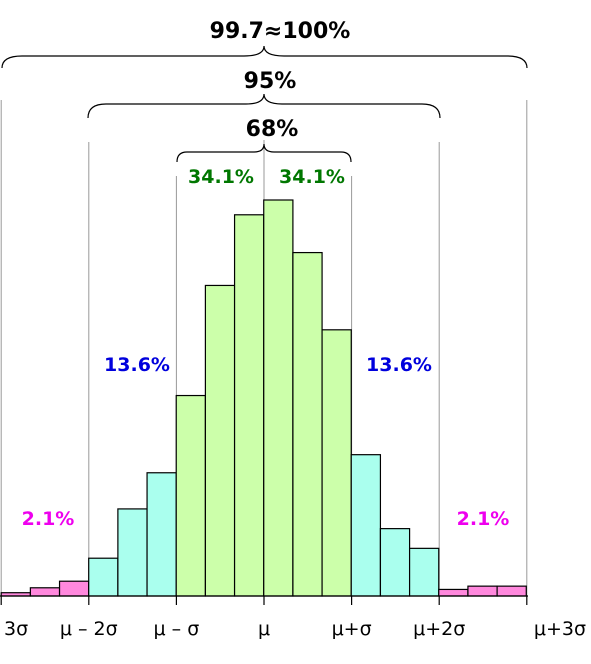 The height and width of the screenshot is (664, 591). Describe the element at coordinates (137, 365) in the screenshot. I see `percent-label-mid-left: 13.6%` at that location.